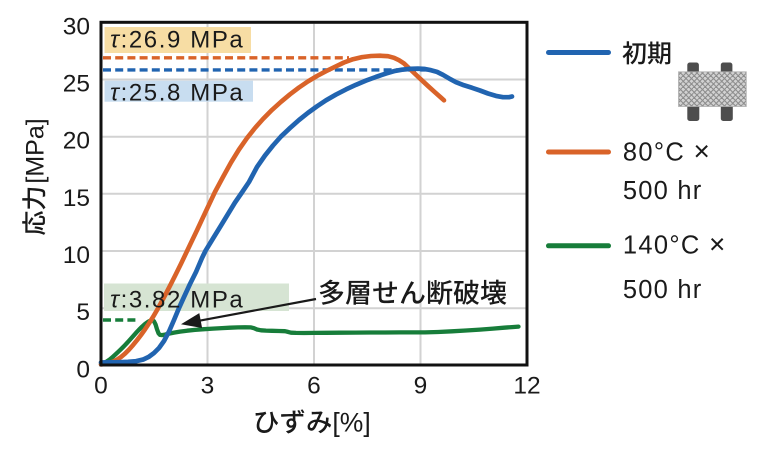  What do you see at coordinates (76, 83) in the screenshot?
I see `svg-text: 25` at bounding box center [76, 83].